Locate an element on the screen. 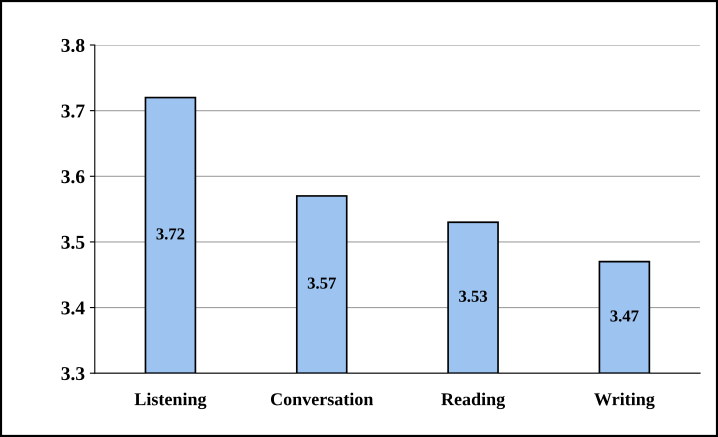  y-tick-label: 3.8 is located at coordinates (72, 45).